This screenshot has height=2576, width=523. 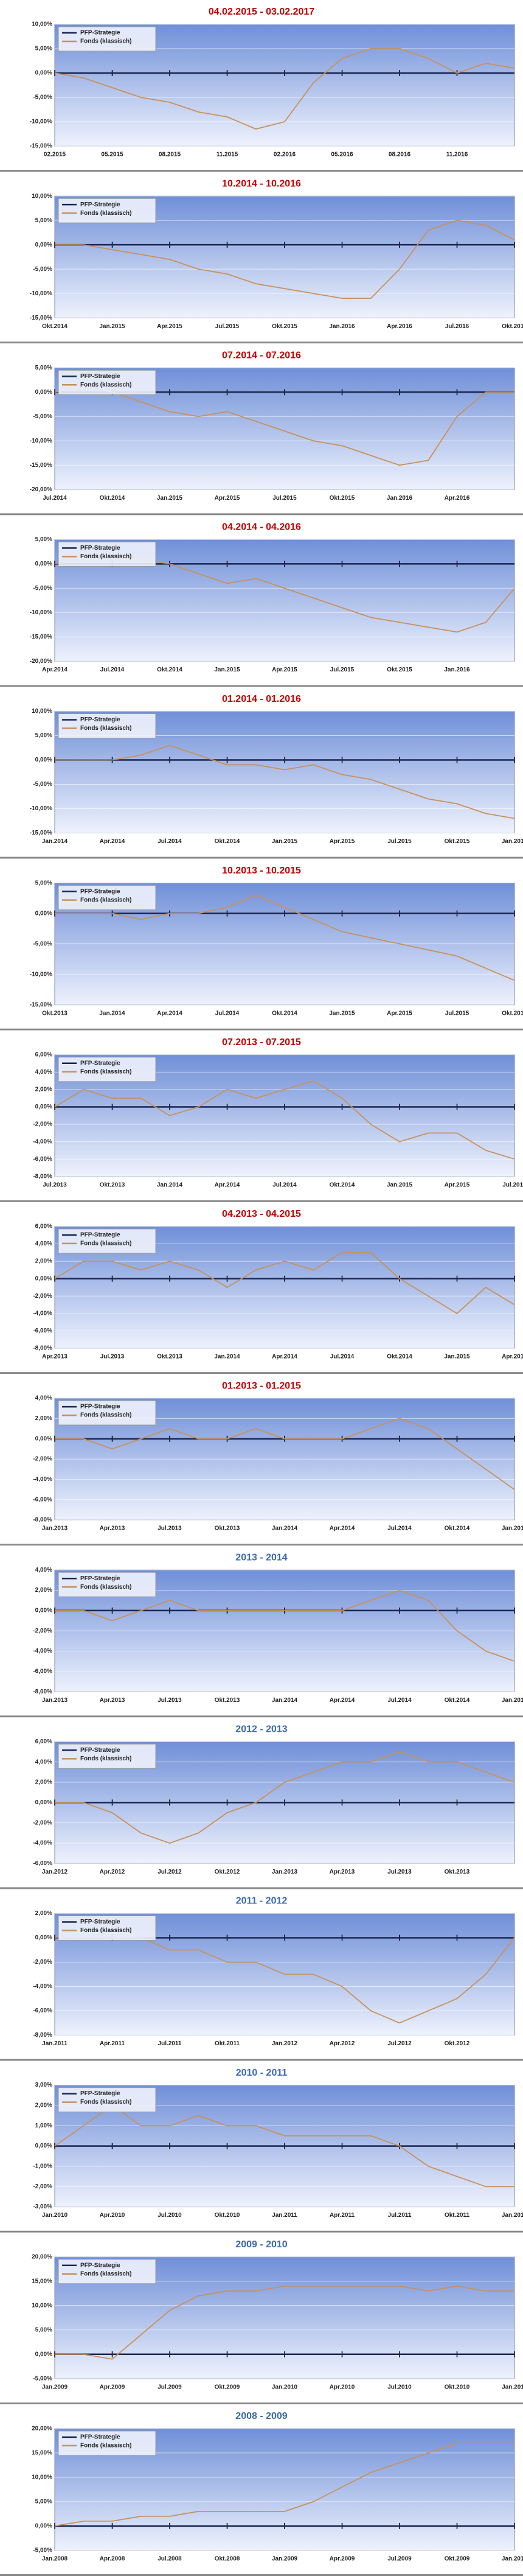 I want to click on x-tick-label: Okt.2008, so click(x=228, y=2559).